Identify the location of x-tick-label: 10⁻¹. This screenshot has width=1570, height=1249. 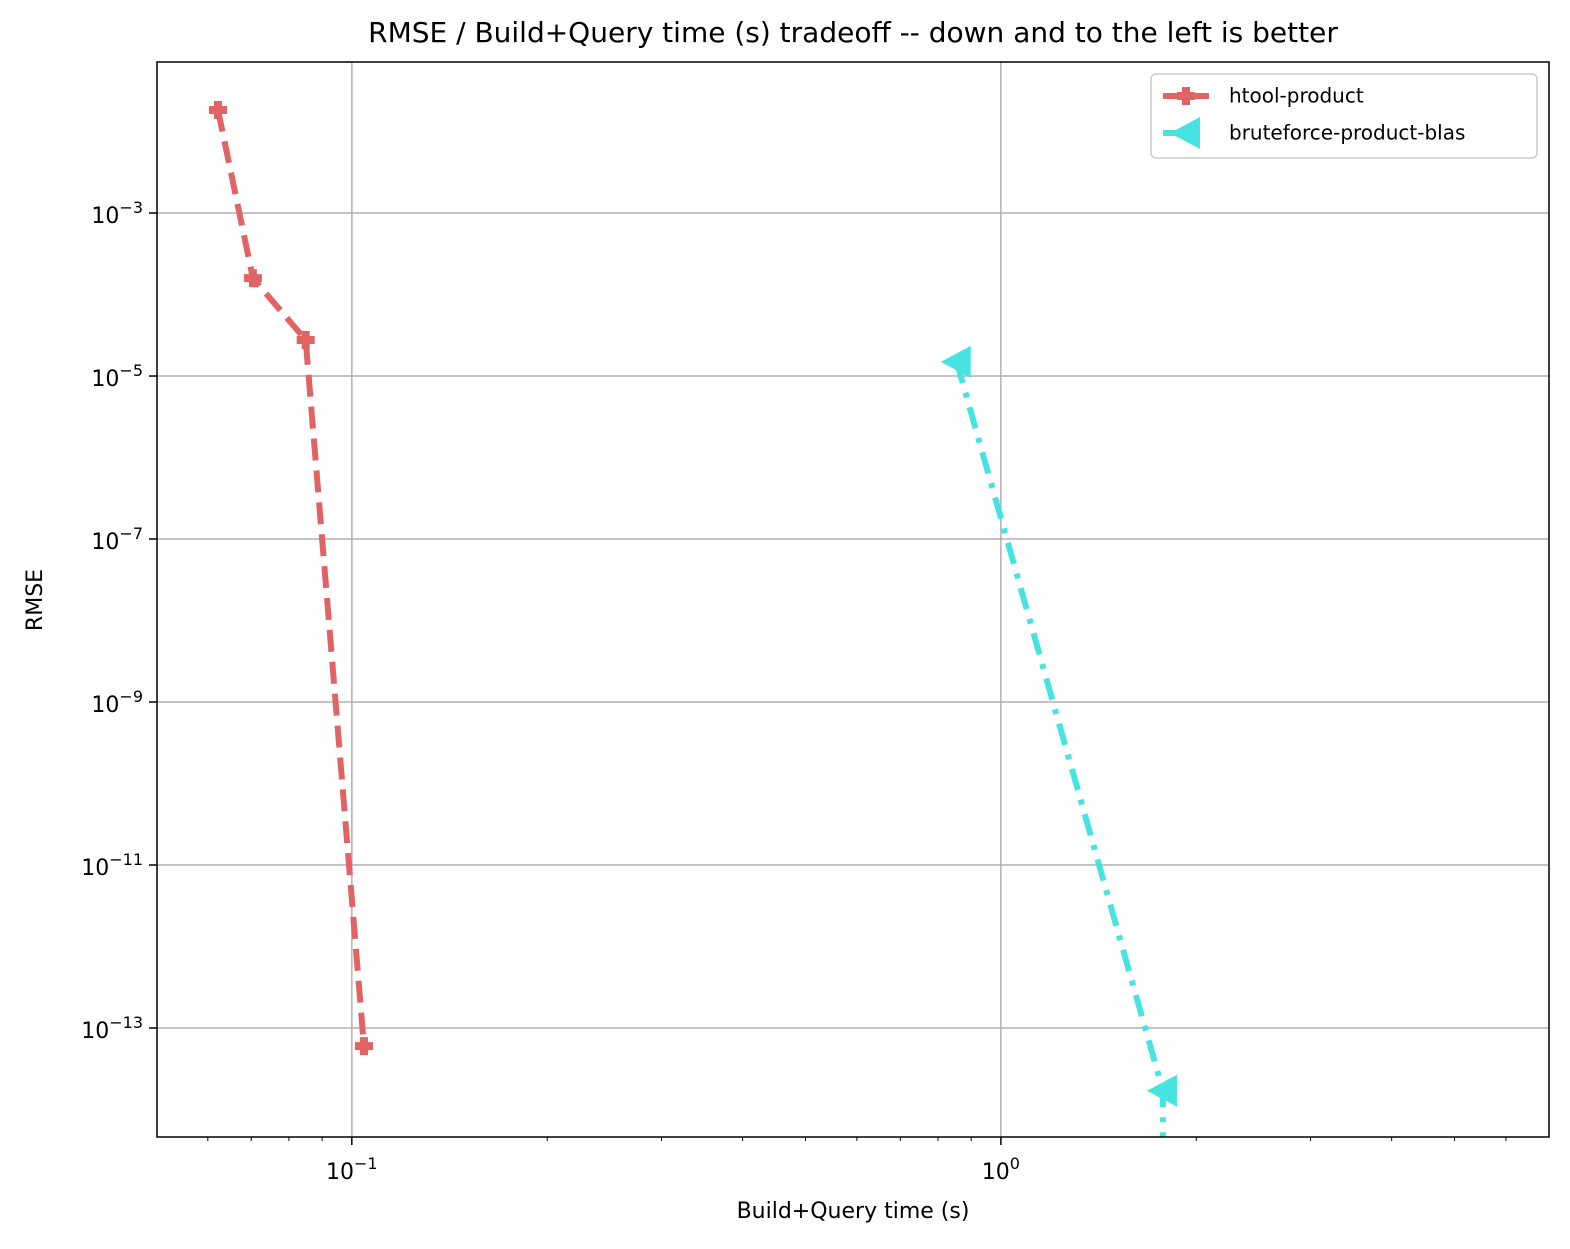
(352, 1170).